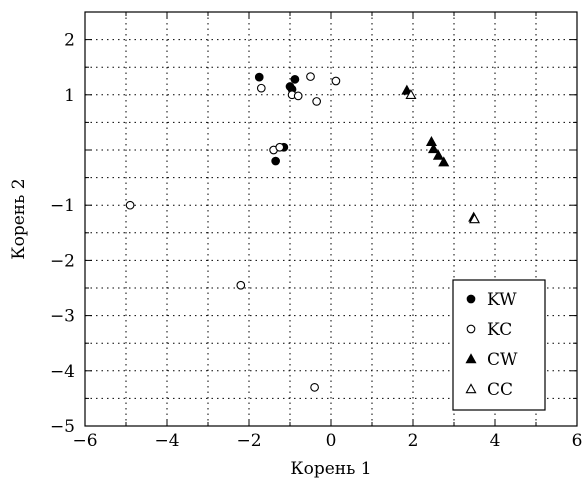 The height and width of the screenshot is (480, 585). I want to click on x-tick-label: −2, so click(248, 441).